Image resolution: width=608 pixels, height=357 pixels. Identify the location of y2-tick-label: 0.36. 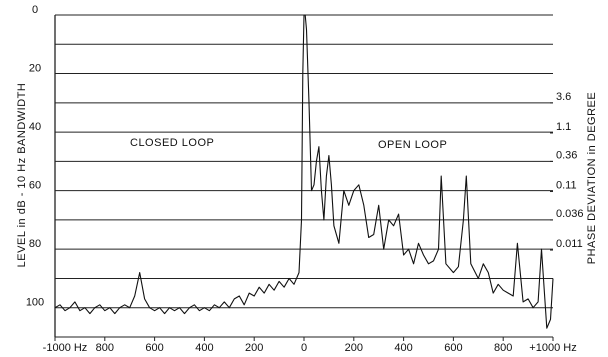
(566, 155).